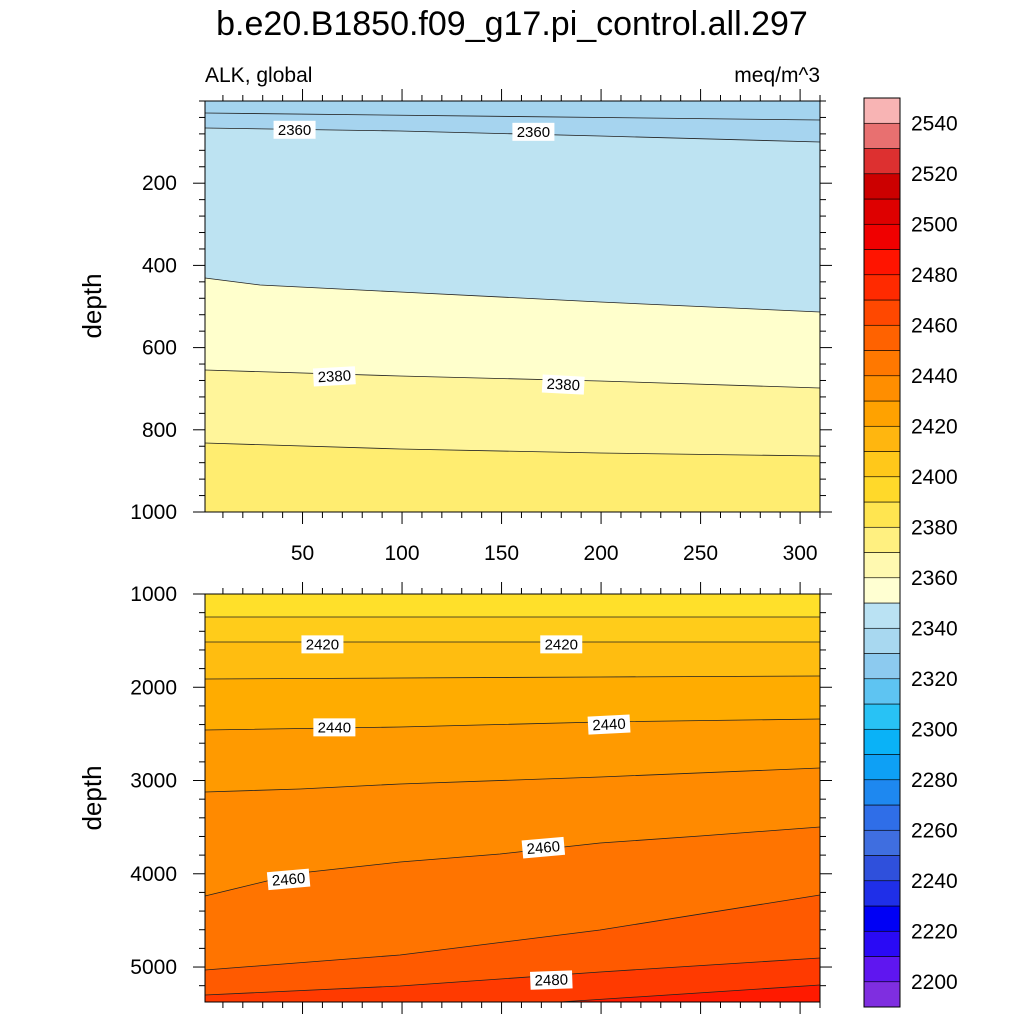 Image resolution: width=1024 pixels, height=1024 pixels. Describe the element at coordinates (700, 553) in the screenshot. I see `x-tick-label: 250` at that location.